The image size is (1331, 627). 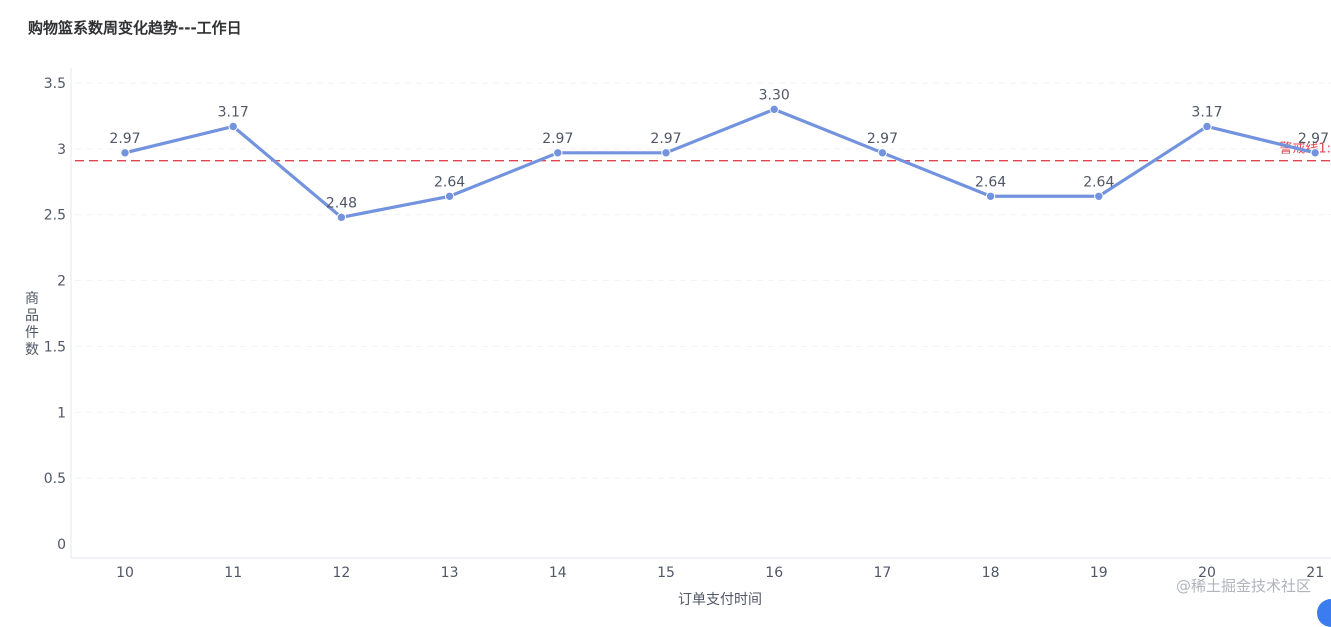 What do you see at coordinates (55, 479) in the screenshot?
I see `y-tick-label: 0.5` at bounding box center [55, 479].